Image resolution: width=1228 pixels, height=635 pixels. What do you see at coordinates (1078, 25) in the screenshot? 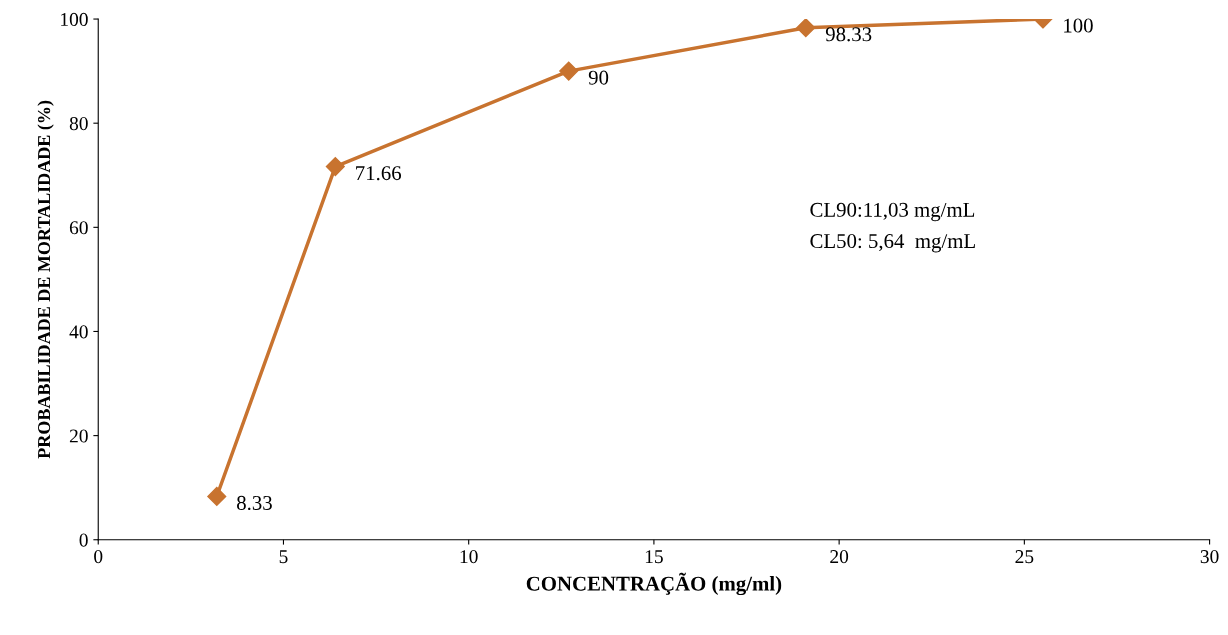
I see `data-label: 100` at bounding box center [1078, 25].